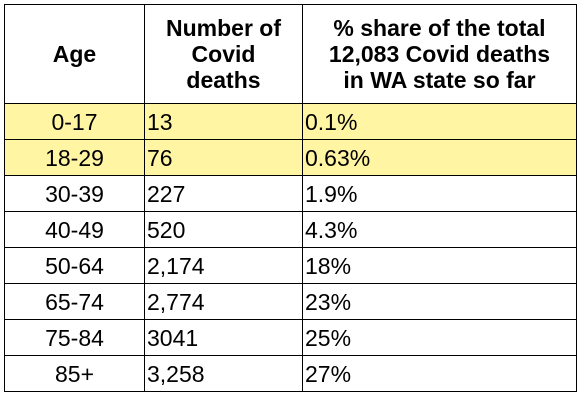 This screenshot has height=412, width=580. What do you see at coordinates (439, 265) in the screenshot?
I see `share-cell: 18%` at bounding box center [439, 265].